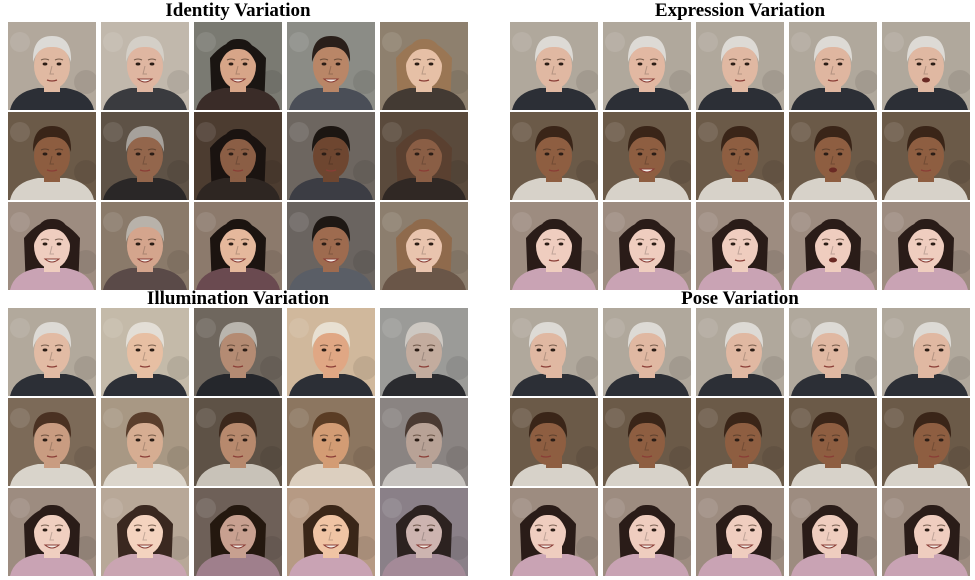 This screenshot has width=975, height=580. Describe the element at coordinates (740, 10) in the screenshot. I see `panel-title: Expression Variation` at that location.